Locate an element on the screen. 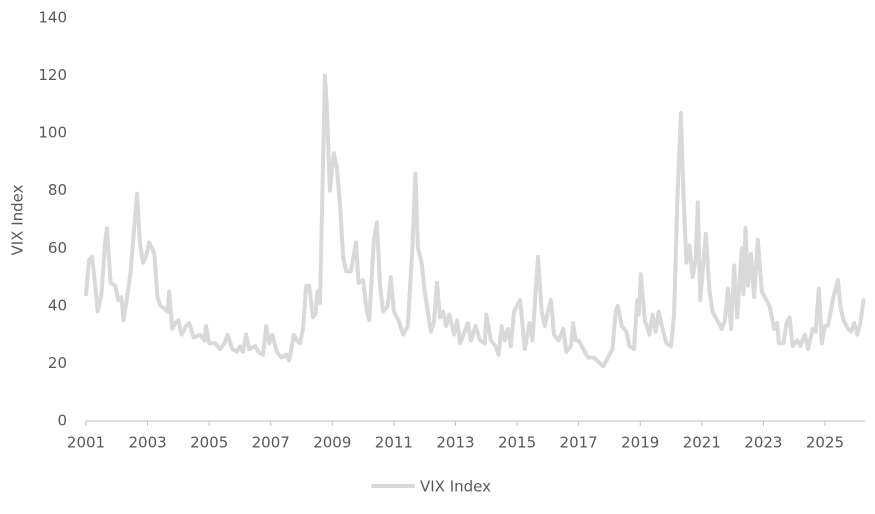  y-tick-label: 40 is located at coordinates (57, 305).